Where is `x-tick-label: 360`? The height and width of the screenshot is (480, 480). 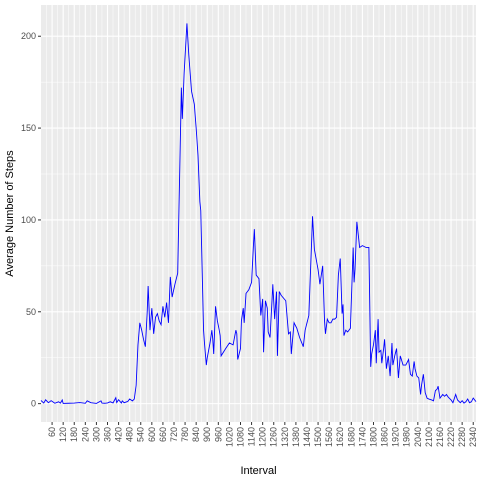 x-tick-label: 360 is located at coordinates (107, 434).